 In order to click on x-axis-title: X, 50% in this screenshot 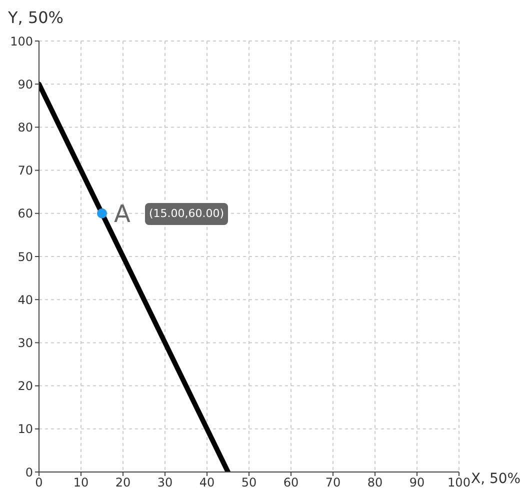, I will do `click(496, 478)`.